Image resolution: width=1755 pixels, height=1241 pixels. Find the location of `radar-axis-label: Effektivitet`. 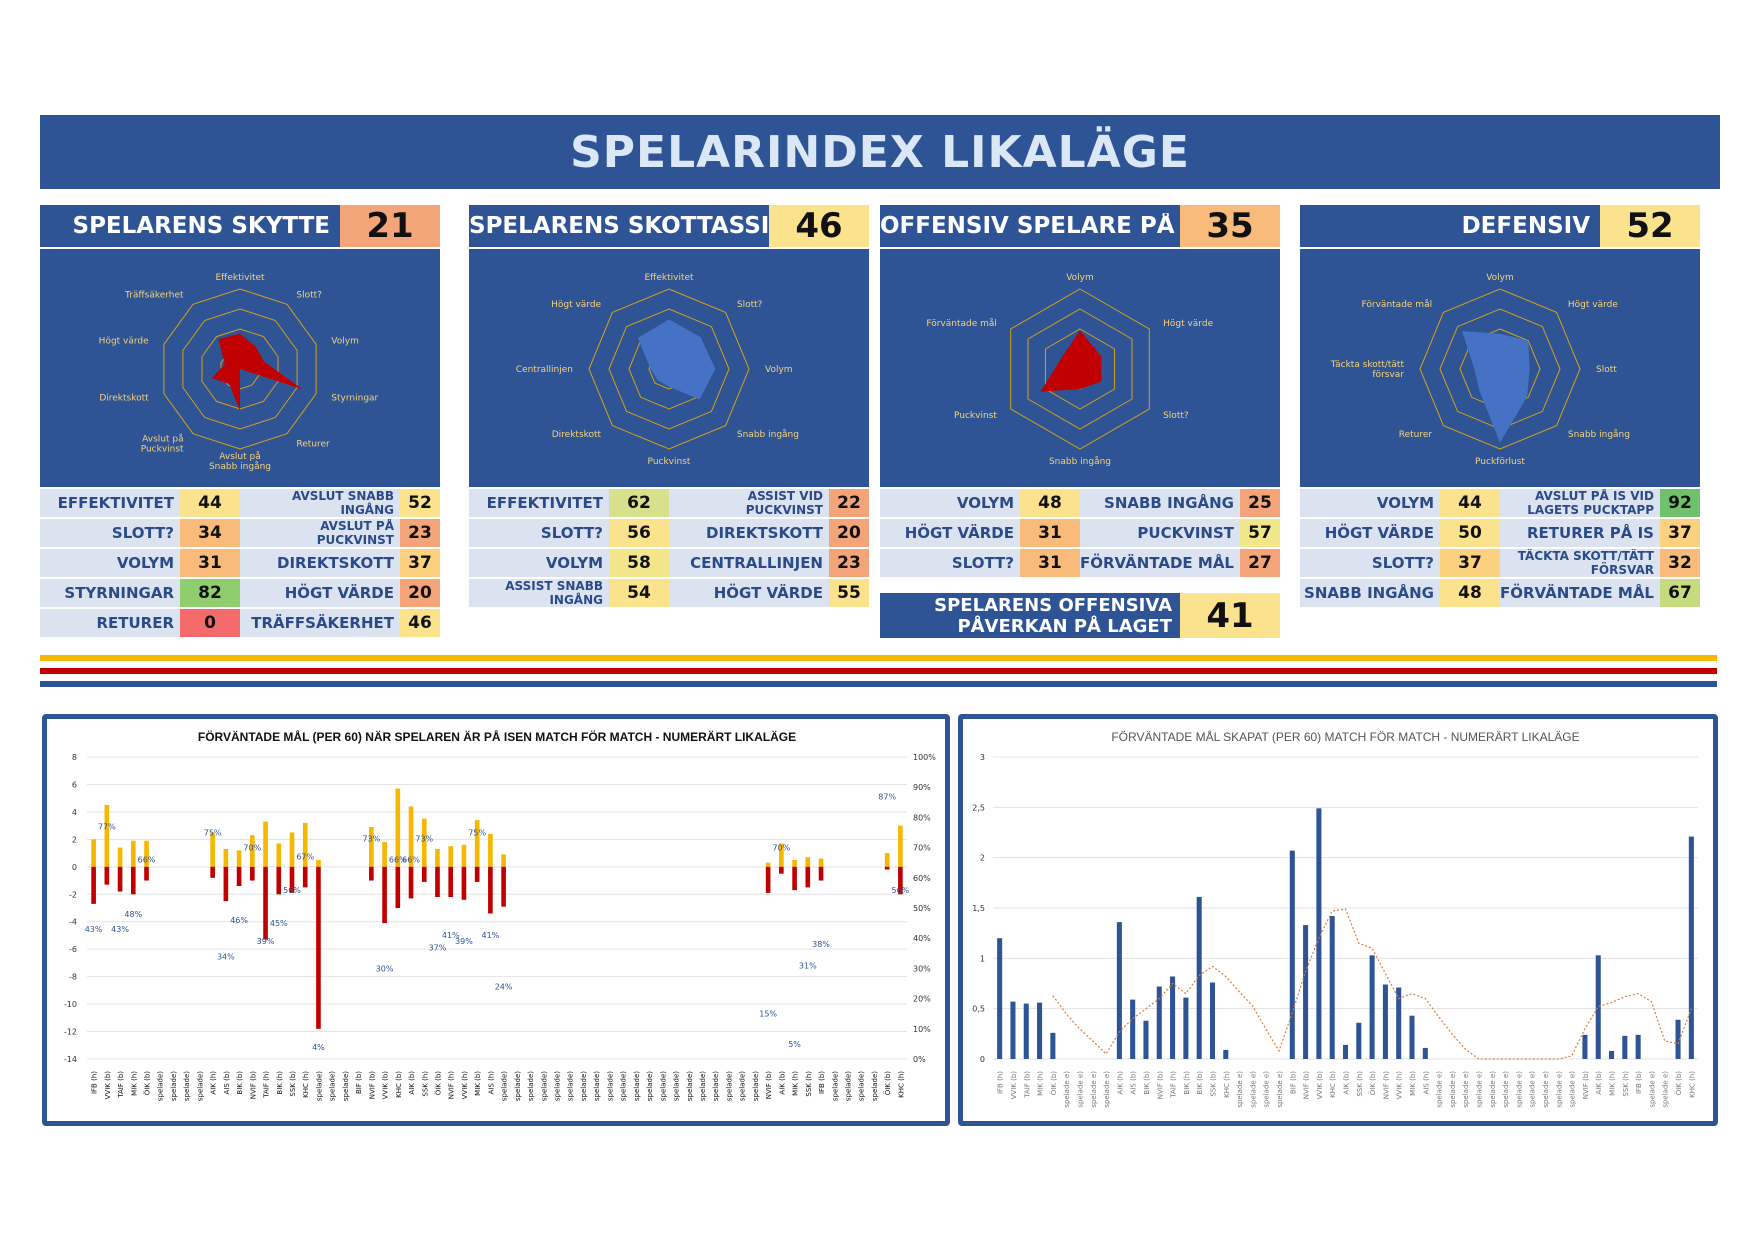

radar-axis-label: Effektivitet is located at coordinates (240, 278).